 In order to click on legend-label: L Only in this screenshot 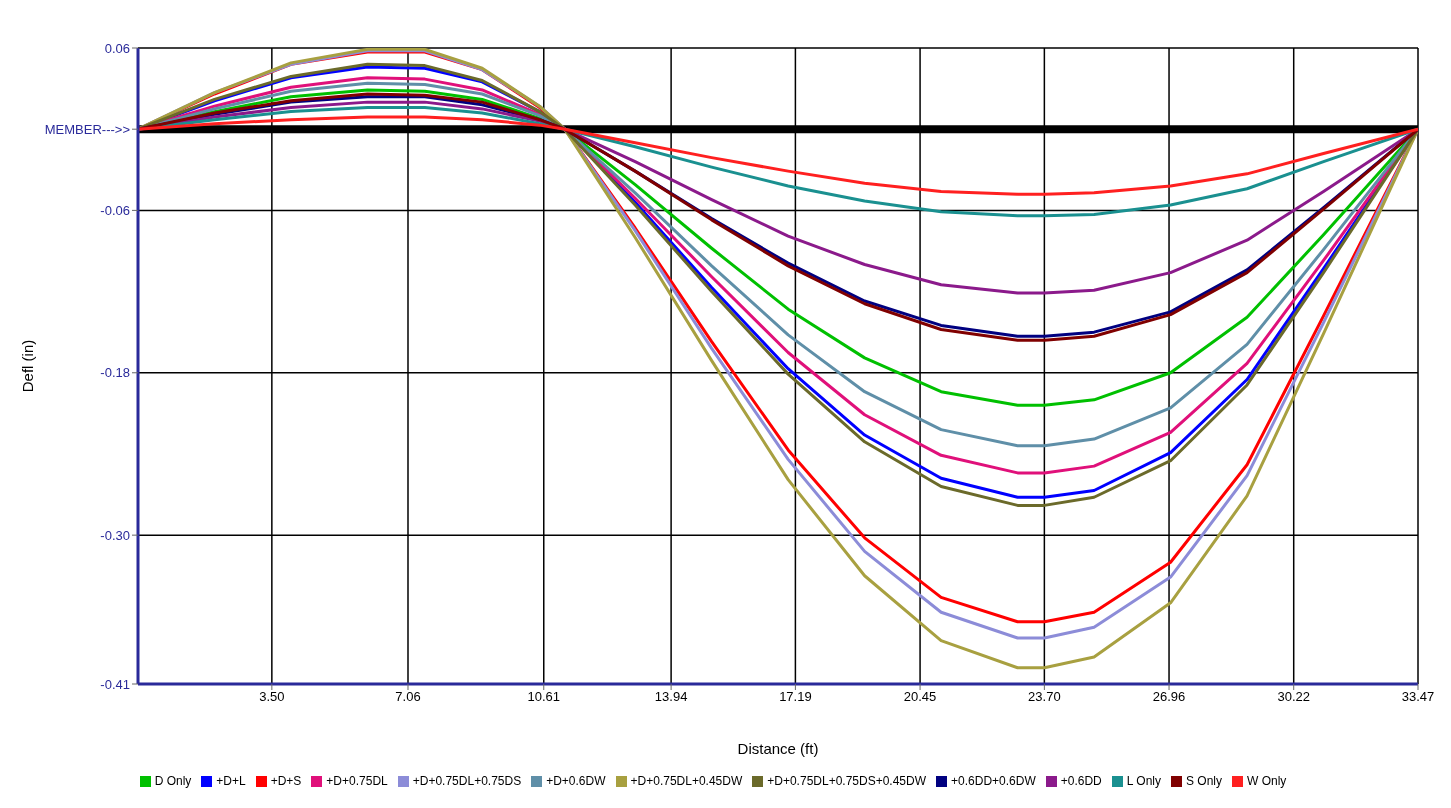, I will do `click(1144, 781)`.